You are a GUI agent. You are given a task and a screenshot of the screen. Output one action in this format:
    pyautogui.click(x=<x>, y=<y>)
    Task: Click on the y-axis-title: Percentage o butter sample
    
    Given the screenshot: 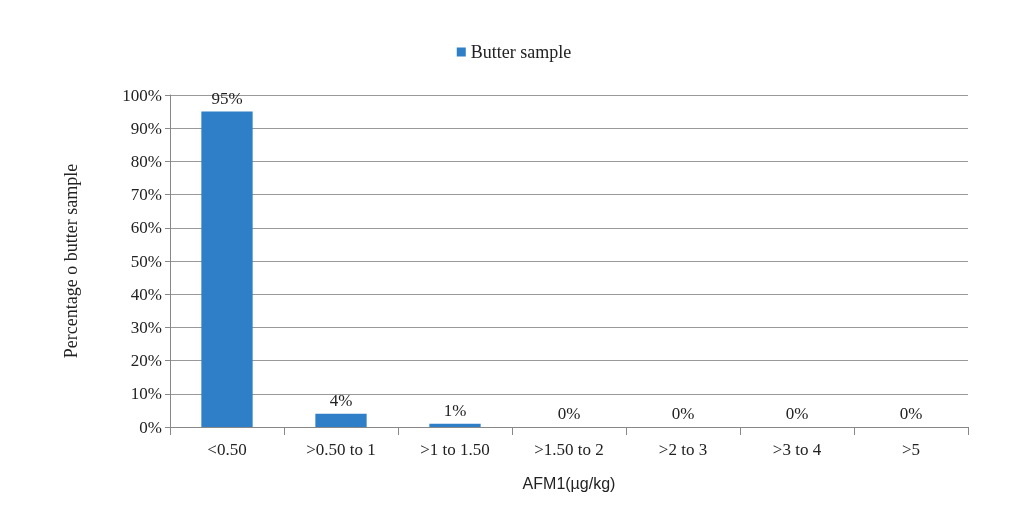 What is the action you would take?
    pyautogui.click(x=71, y=261)
    